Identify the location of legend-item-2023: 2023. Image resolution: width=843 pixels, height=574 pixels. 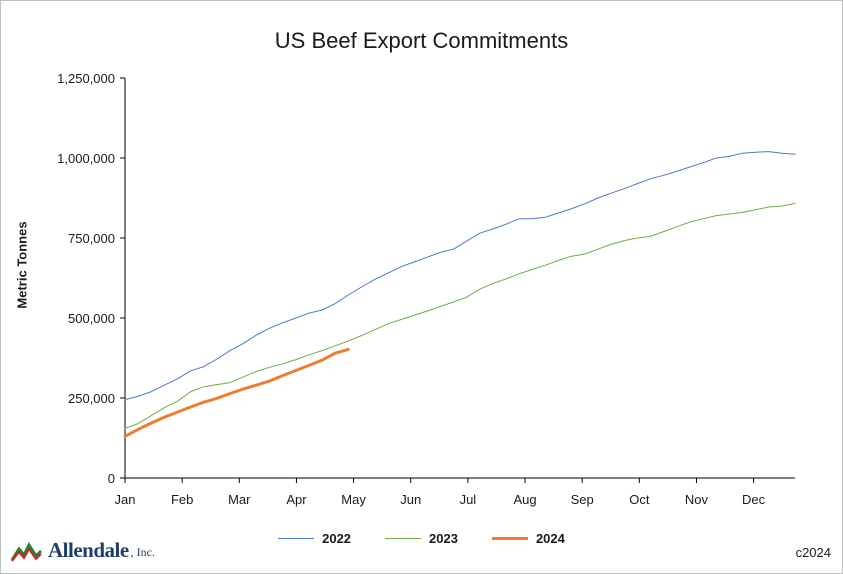
(421, 538).